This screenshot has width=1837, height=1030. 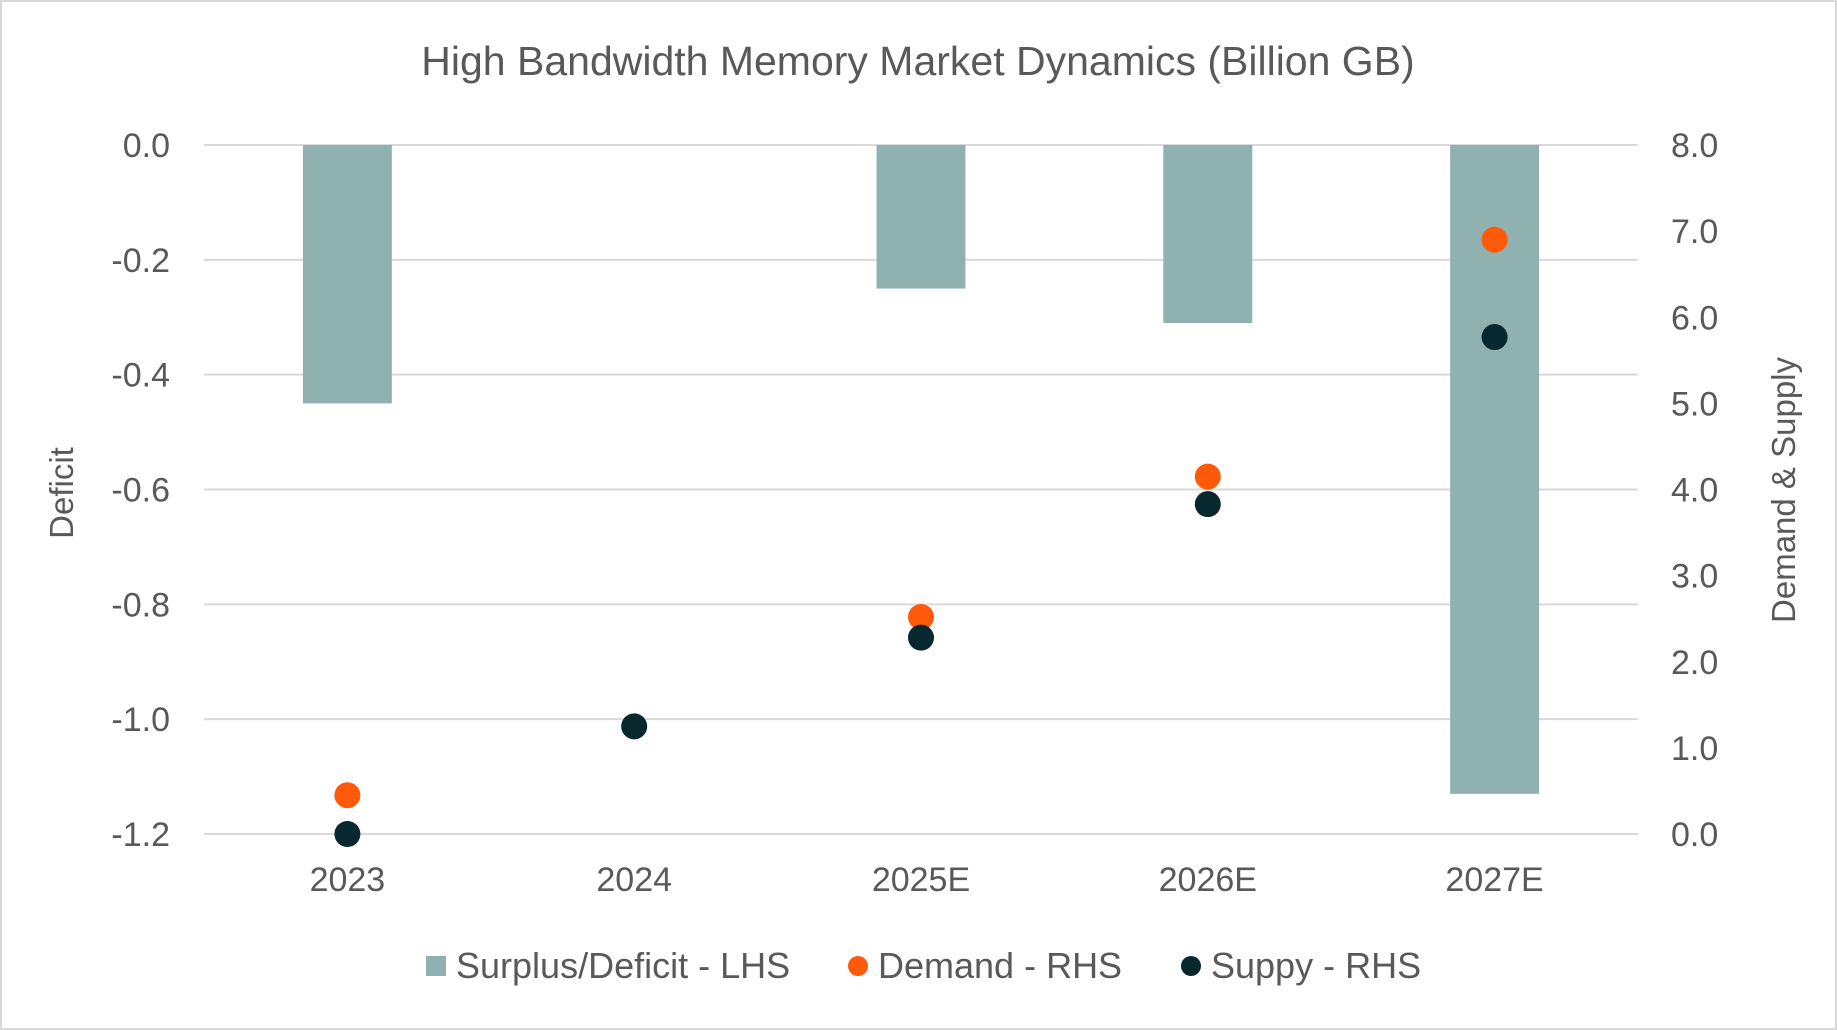 I want to click on left-tick-label: -0.4, so click(x=140, y=376).